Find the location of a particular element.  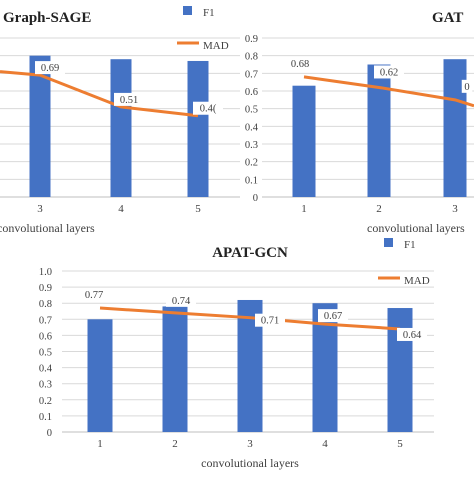

chart-title: GAT is located at coordinates (447, 18).